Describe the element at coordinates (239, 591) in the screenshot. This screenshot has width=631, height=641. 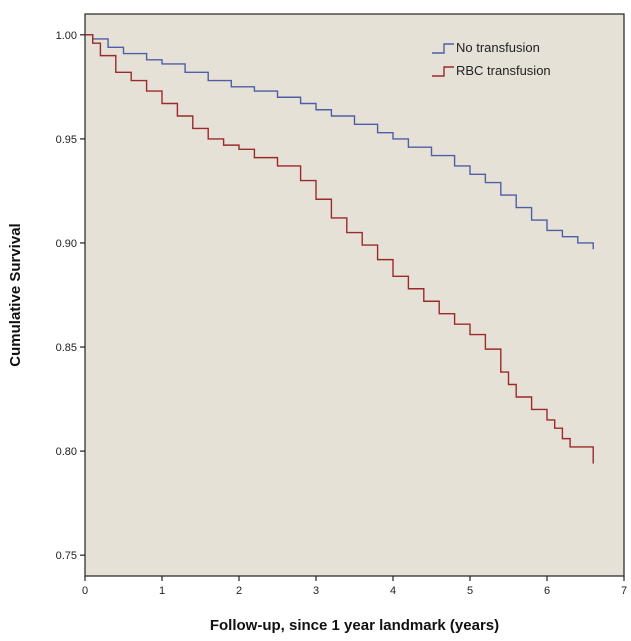
I see `x-tick-label: 2` at that location.